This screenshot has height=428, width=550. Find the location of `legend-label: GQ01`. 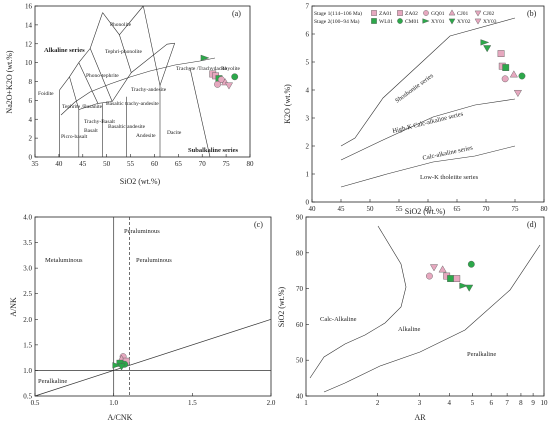

legend-label: GQ01 is located at coordinates (438, 14).